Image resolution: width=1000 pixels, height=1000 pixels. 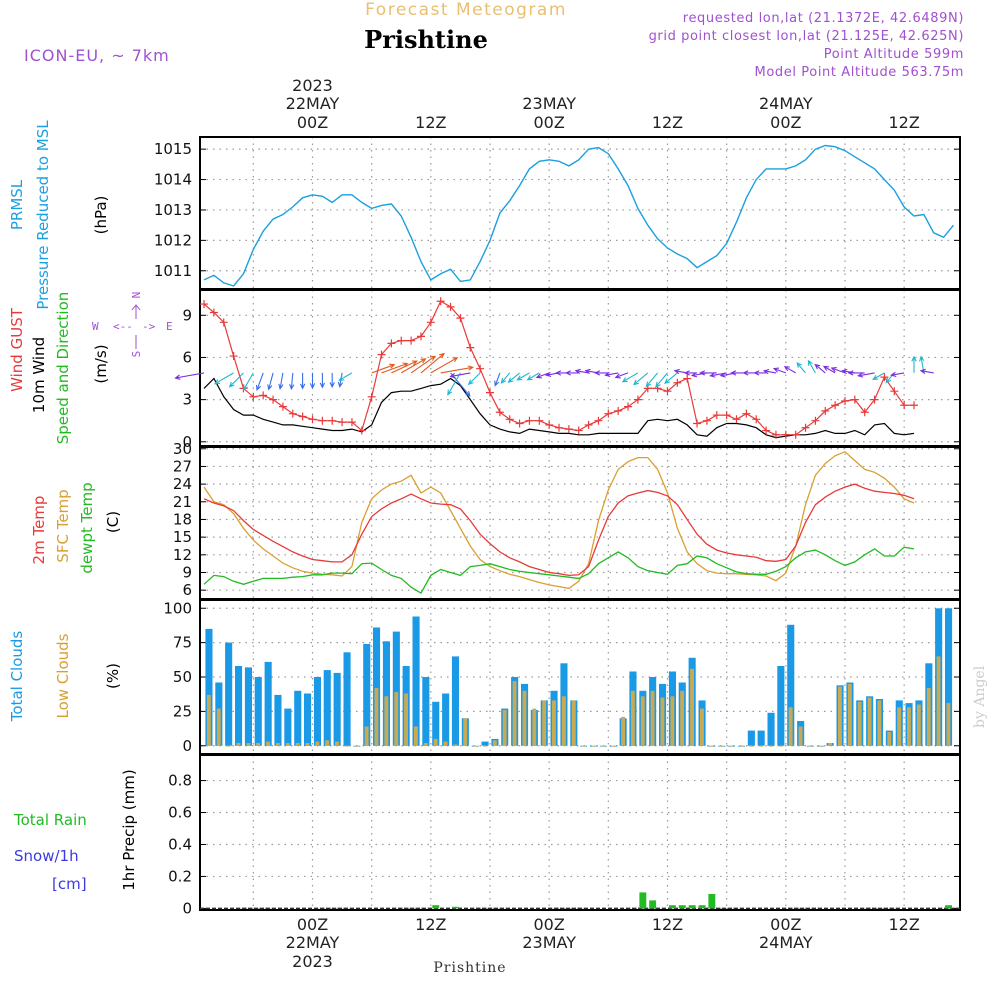 What do you see at coordinates (182, 677) in the screenshot?
I see `y-tick-label: 50` at bounding box center [182, 677].